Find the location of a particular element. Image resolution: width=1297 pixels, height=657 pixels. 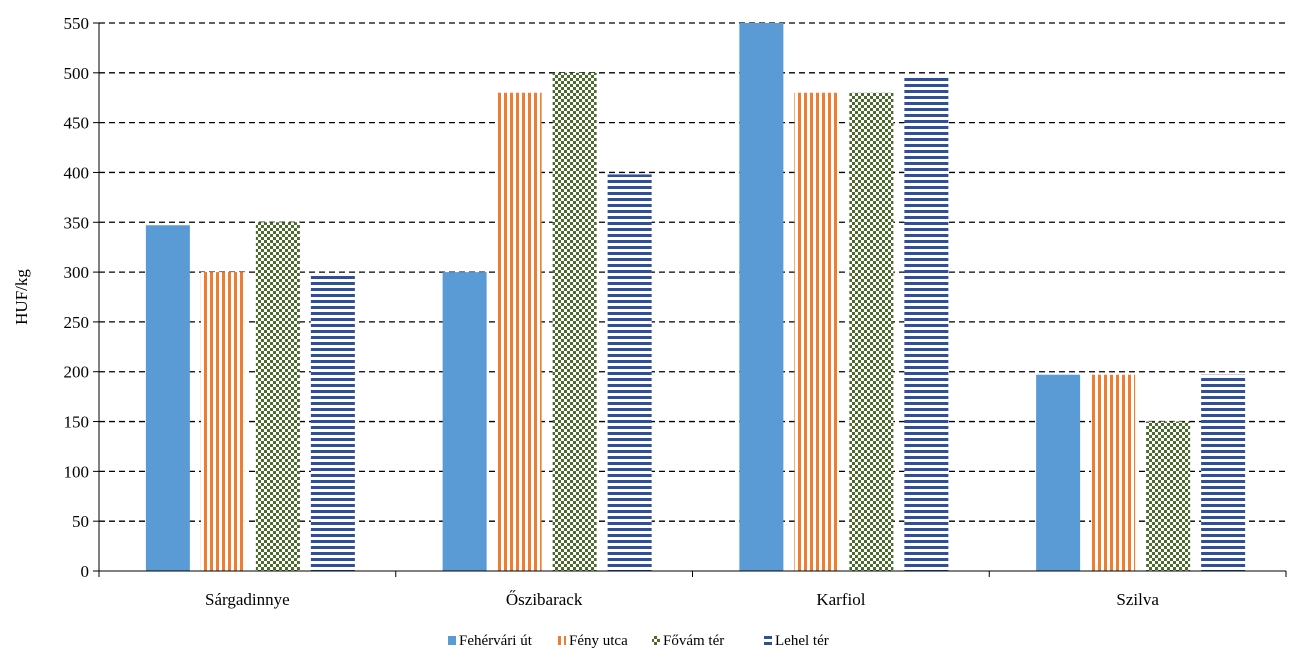

legend-label: Fővám tér is located at coordinates (693, 641).